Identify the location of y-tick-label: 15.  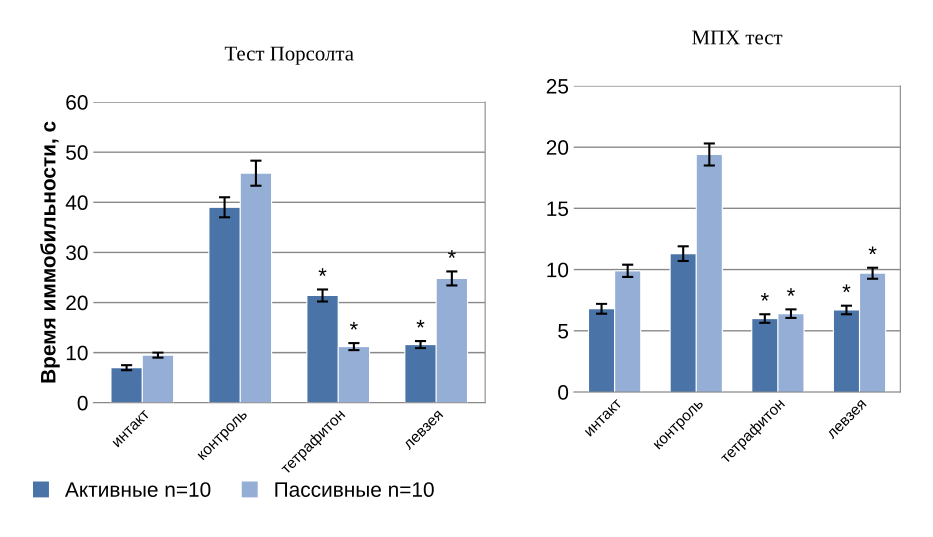
(557, 209).